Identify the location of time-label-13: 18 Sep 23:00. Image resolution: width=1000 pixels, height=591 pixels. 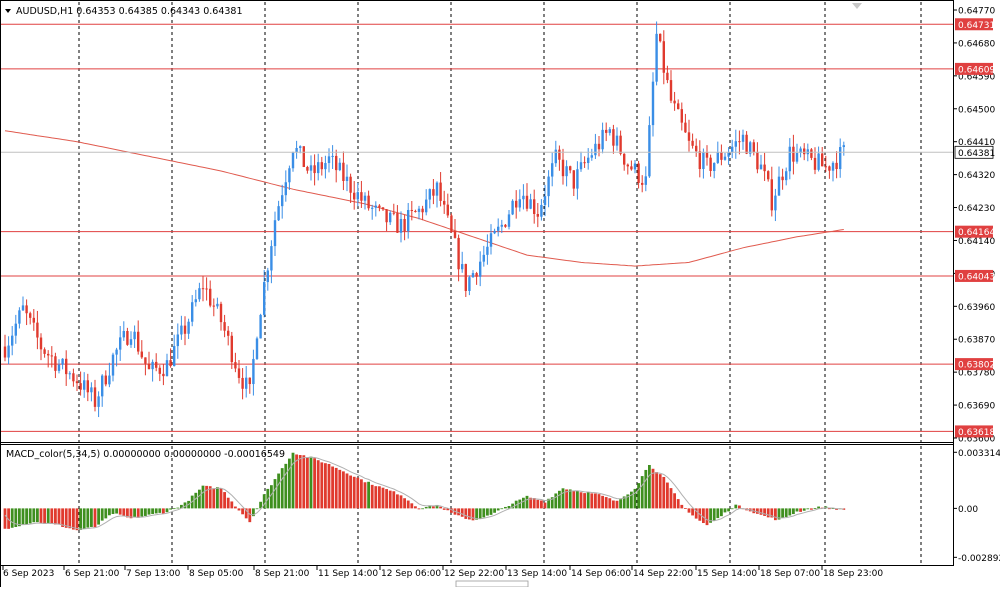
(853, 574).